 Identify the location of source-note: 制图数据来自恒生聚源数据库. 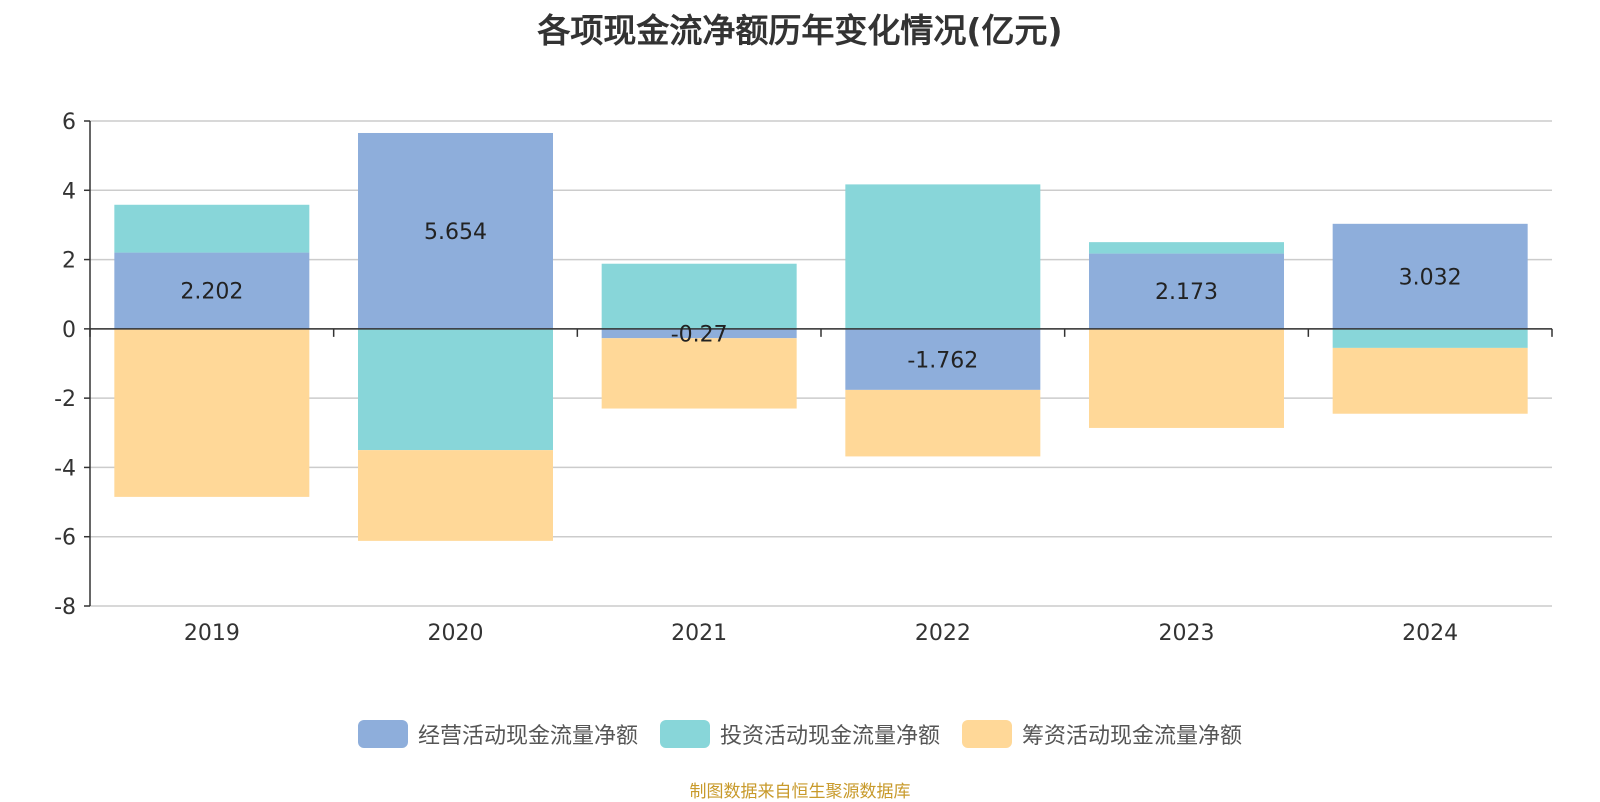
(800, 792).